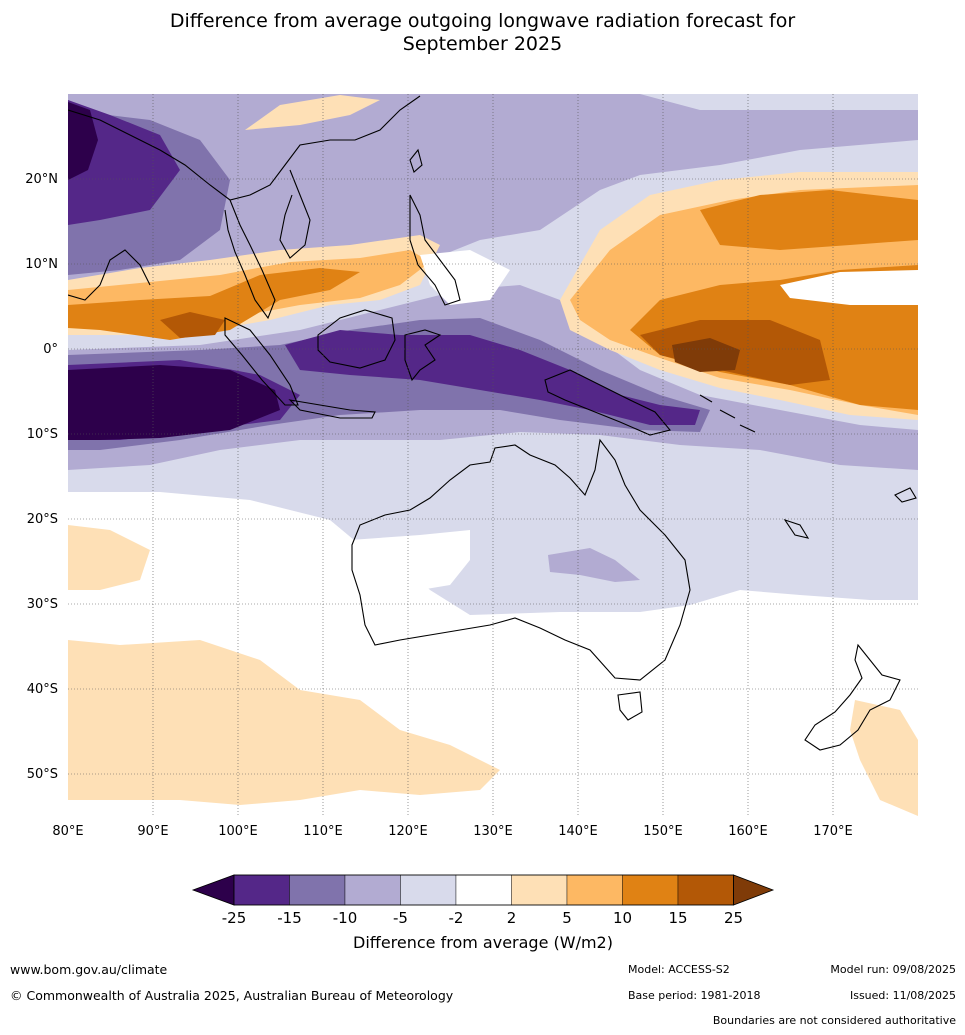  What do you see at coordinates (124, 162) in the screenshot?
I see `anomaly-region-deep-purple` at bounding box center [124, 162].